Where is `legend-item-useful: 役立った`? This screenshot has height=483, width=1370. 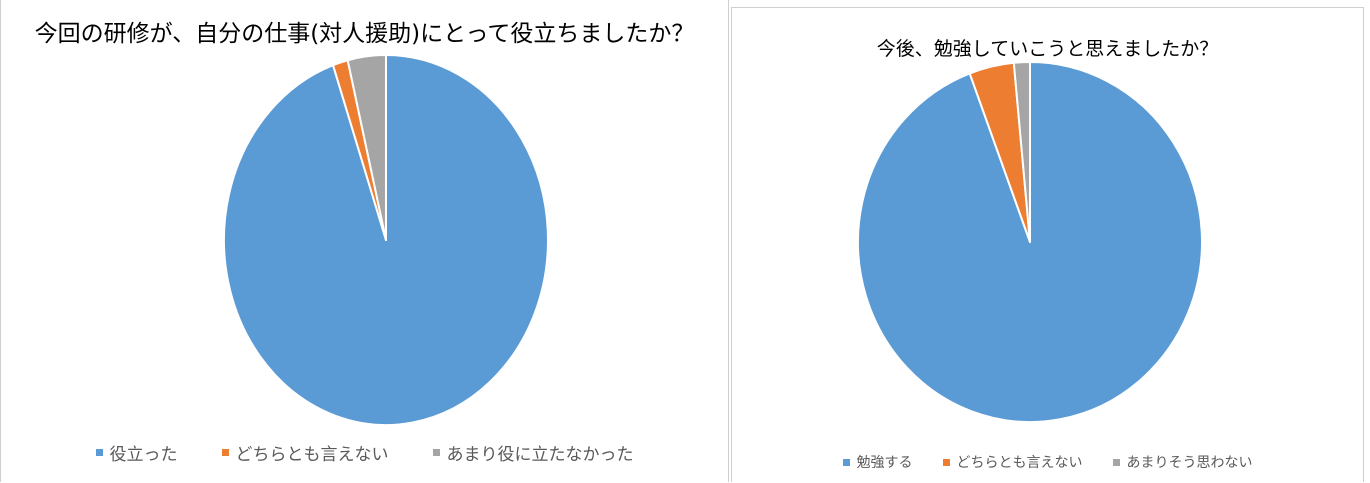
legend-item-useful: 役立った is located at coordinates (136, 452).